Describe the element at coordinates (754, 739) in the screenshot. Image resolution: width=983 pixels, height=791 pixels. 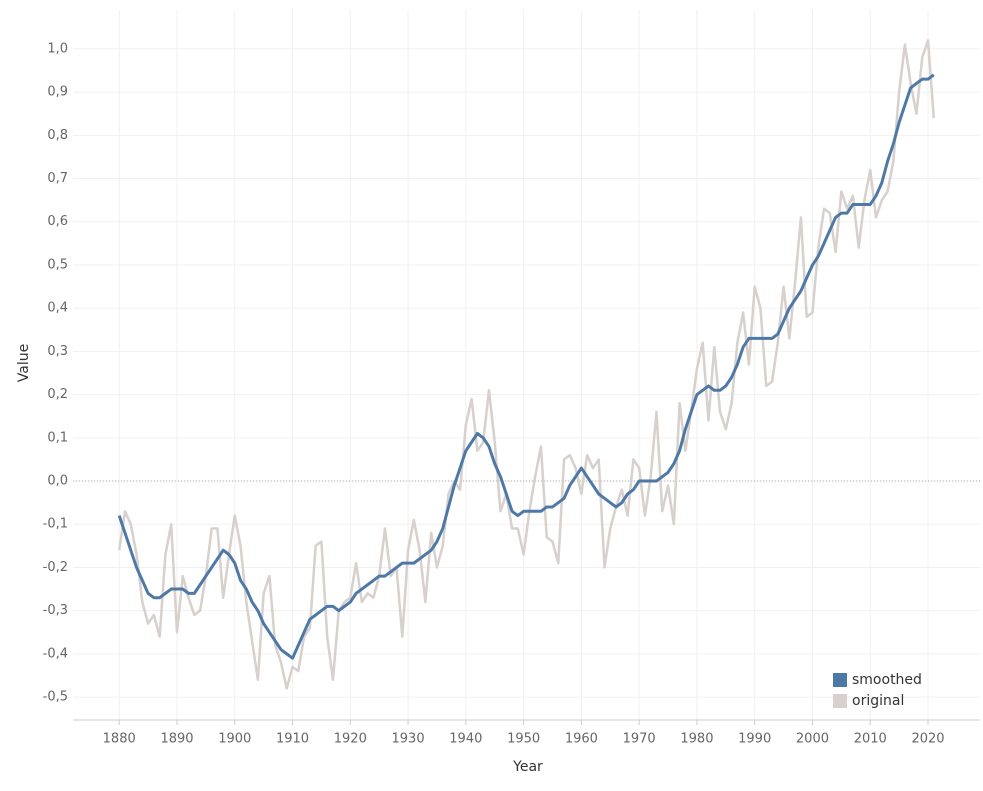
I see `x-tick-label: 1990` at that location.